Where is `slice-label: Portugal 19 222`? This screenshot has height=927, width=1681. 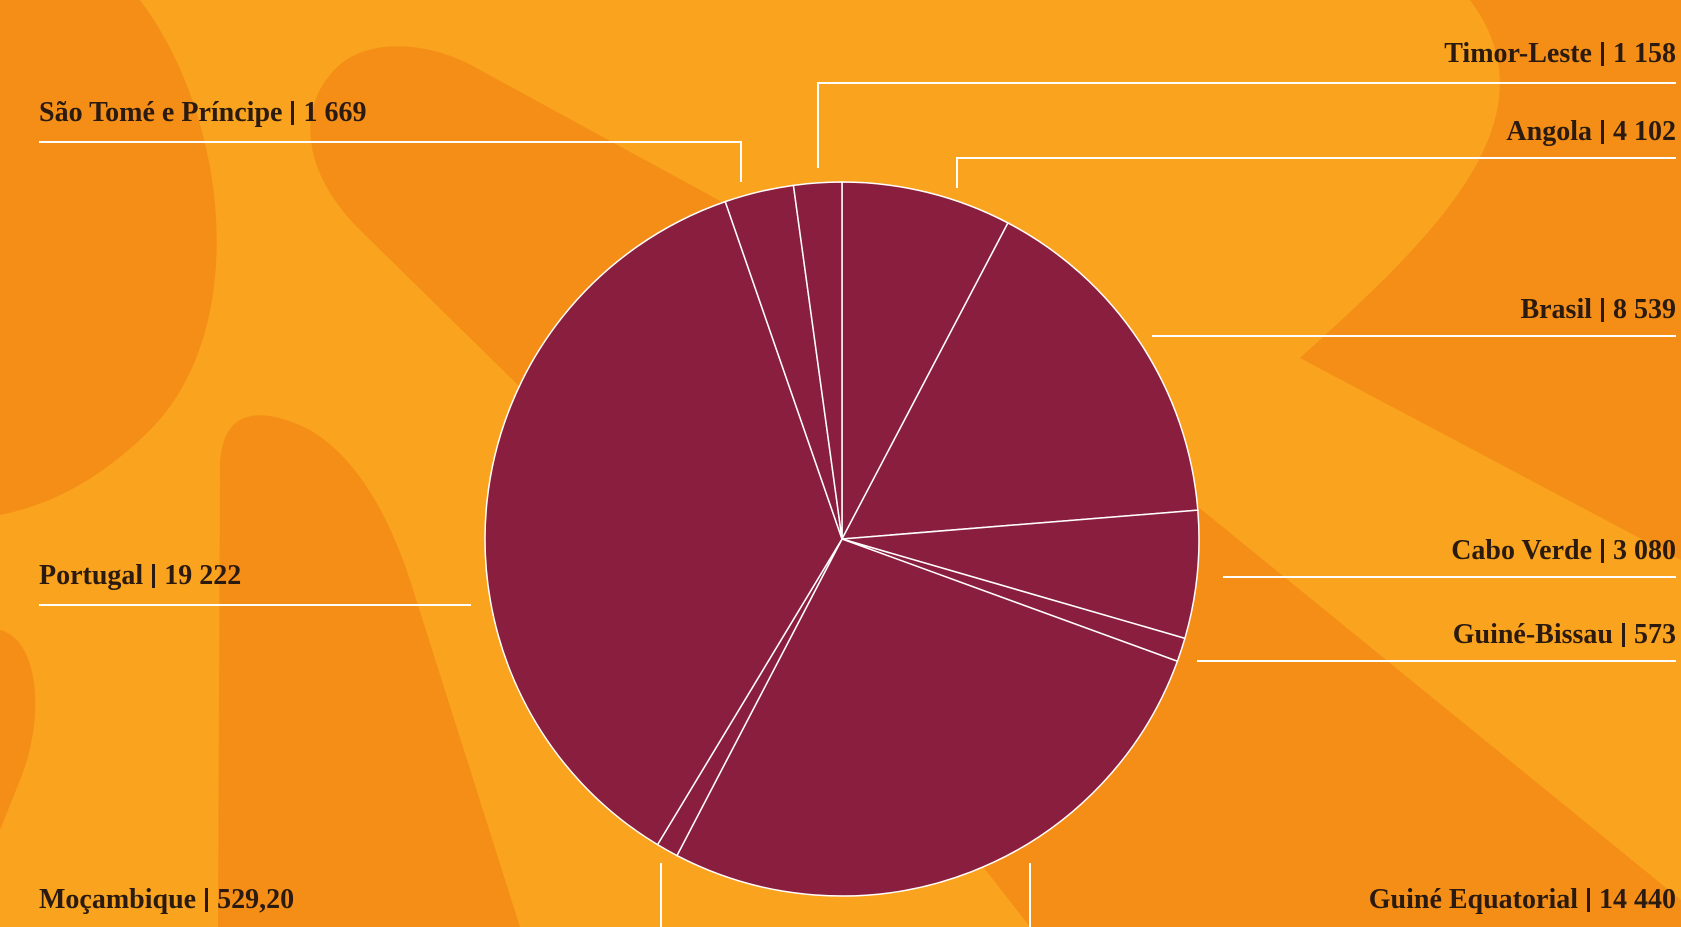
slice-label: Portugal 19 222 is located at coordinates (140, 576).